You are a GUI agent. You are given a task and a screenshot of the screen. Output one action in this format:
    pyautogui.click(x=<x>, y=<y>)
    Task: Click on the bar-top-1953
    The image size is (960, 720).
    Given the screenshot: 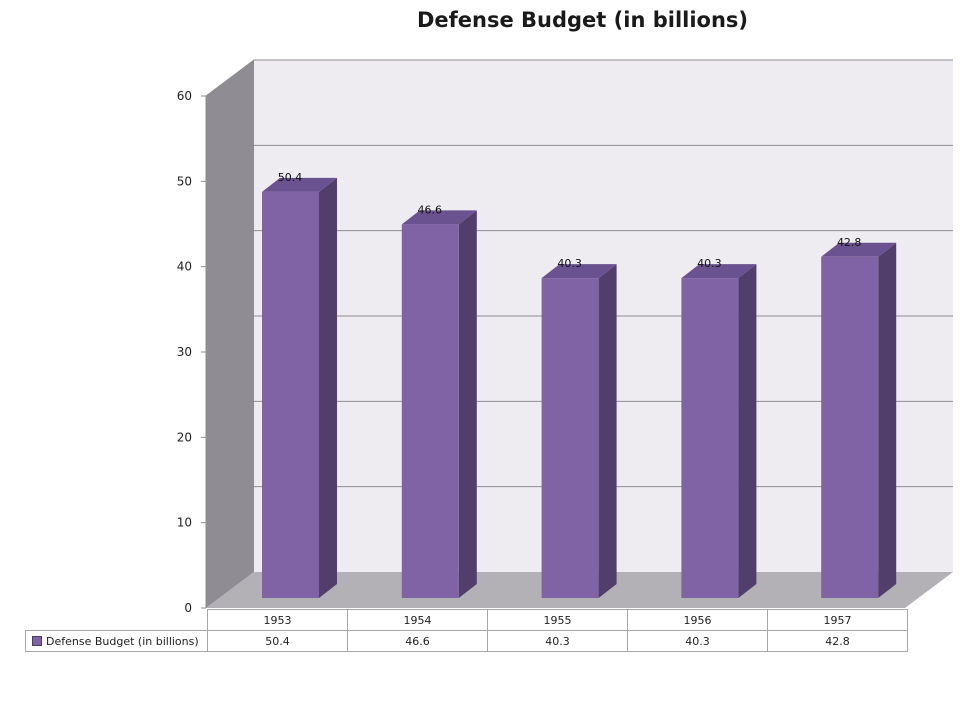 What is the action you would take?
    pyautogui.click(x=299, y=184)
    